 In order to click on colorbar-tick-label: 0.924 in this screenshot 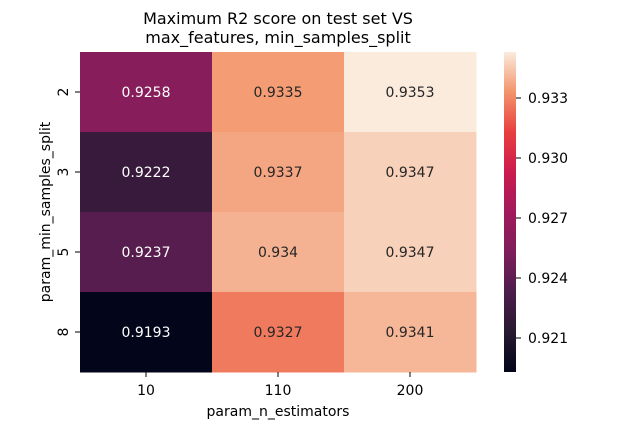, I will do `click(548, 279)`.